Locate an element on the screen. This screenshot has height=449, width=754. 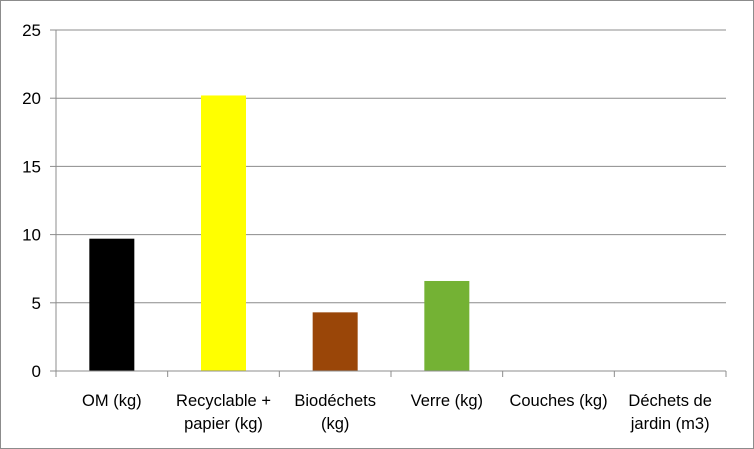
y-tick-label: 5 is located at coordinates (36, 303).